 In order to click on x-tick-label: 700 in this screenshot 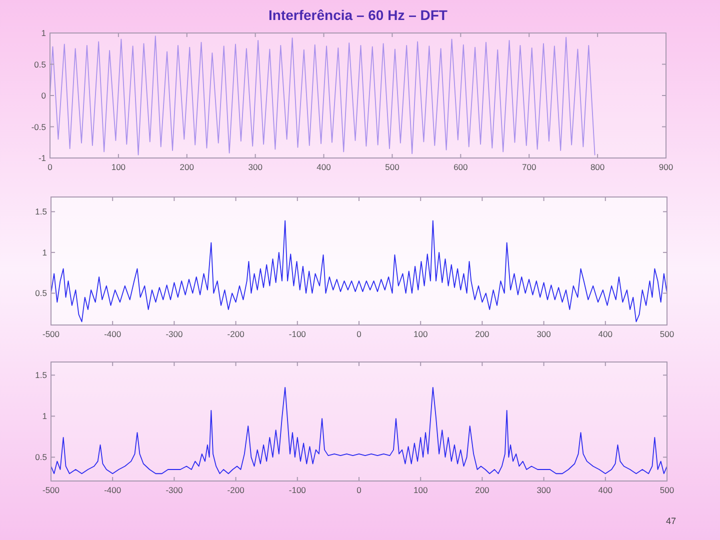, I will do `click(529, 167)`.